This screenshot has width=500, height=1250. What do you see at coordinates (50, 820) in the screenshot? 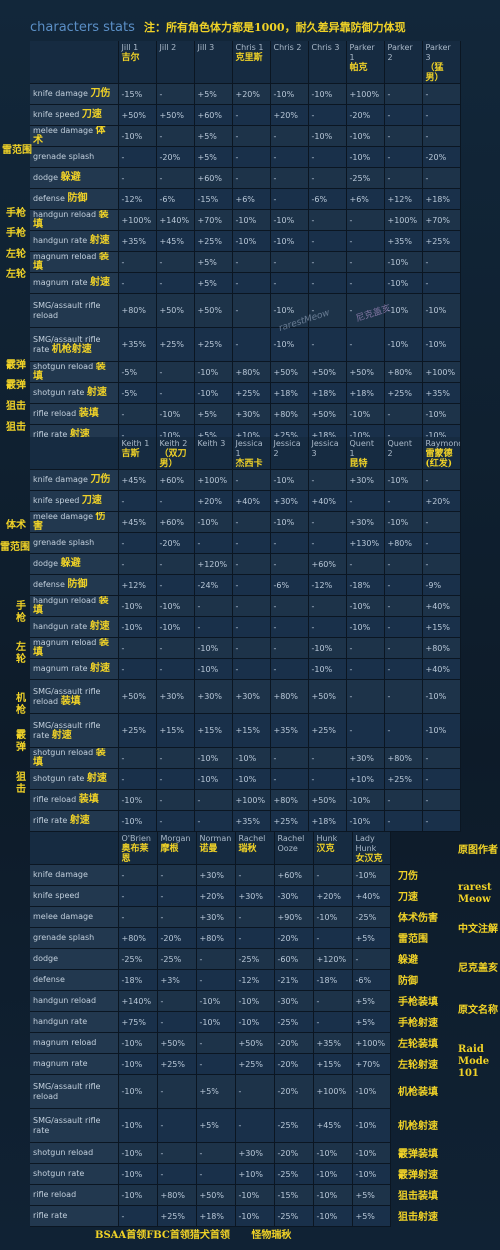
I see `row-label-en: rifle rate` at bounding box center [50, 820].